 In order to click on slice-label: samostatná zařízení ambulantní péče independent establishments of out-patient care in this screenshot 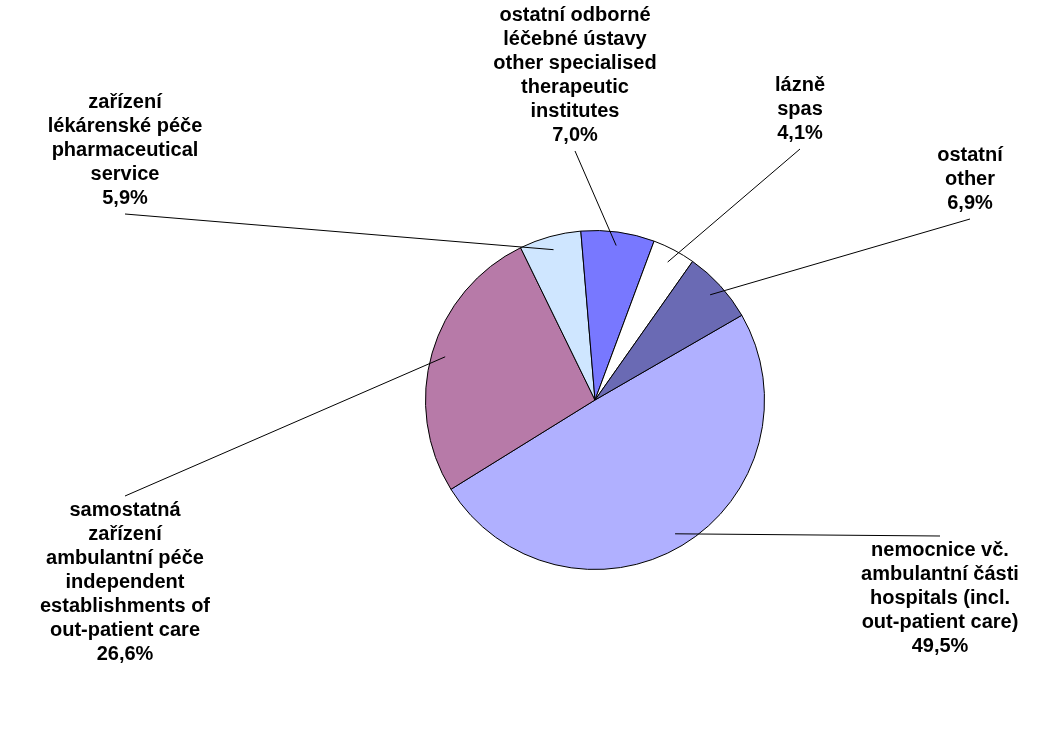, I will do `click(125, 568)`.